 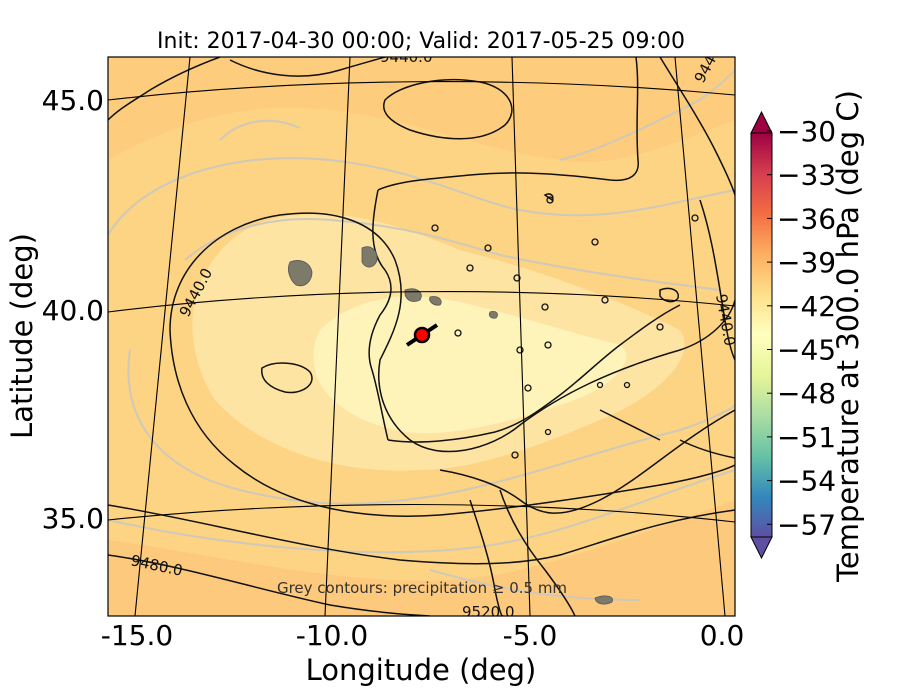 What do you see at coordinates (530, 635) in the screenshot?
I see `x-tick-label: -5.0` at bounding box center [530, 635].